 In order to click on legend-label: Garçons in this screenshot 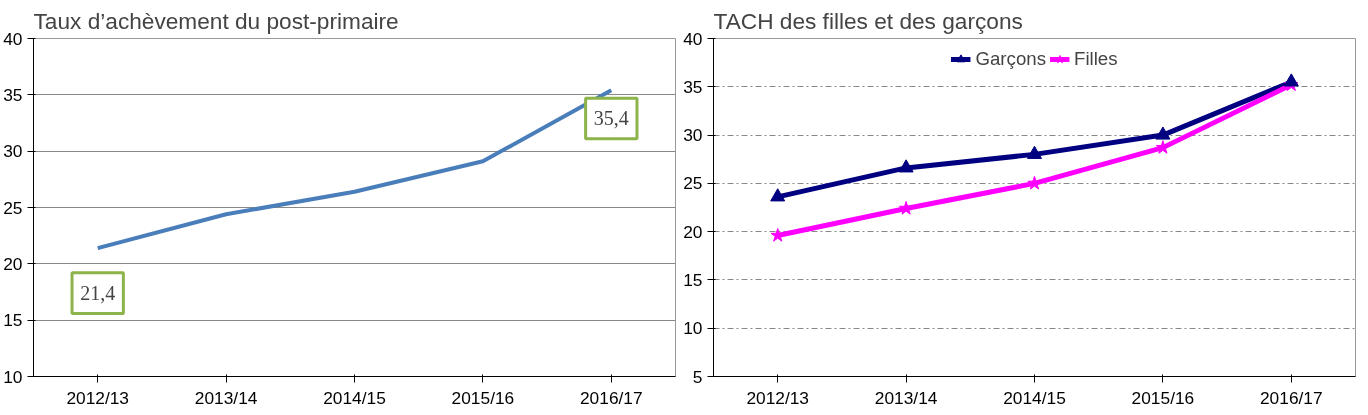, I will do `click(1010, 59)`.